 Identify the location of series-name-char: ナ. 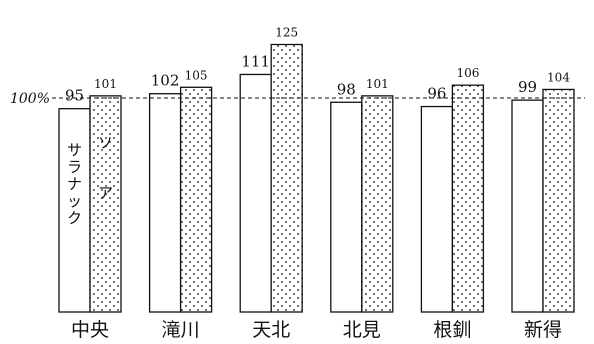
(74, 184).